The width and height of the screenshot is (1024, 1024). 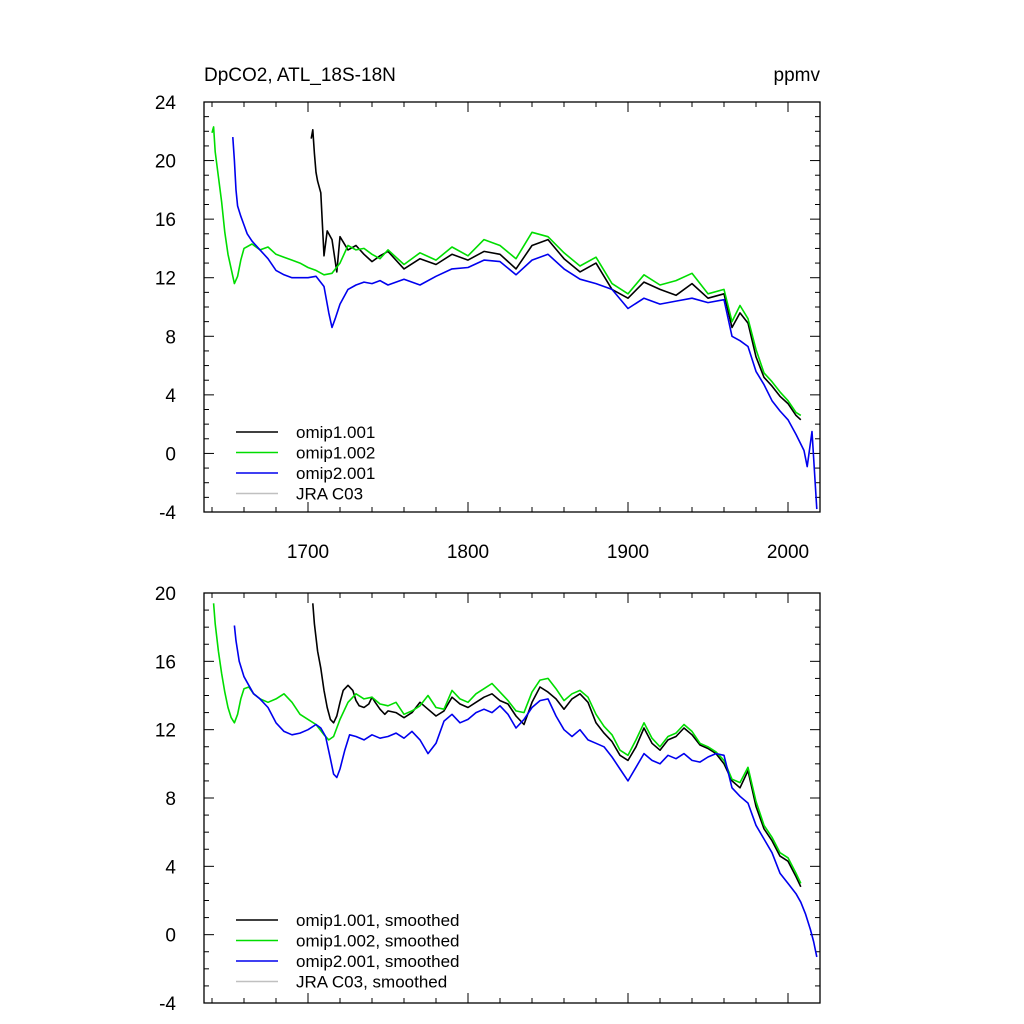 I want to click on legend-label: JRA C03, so click(x=329, y=494).